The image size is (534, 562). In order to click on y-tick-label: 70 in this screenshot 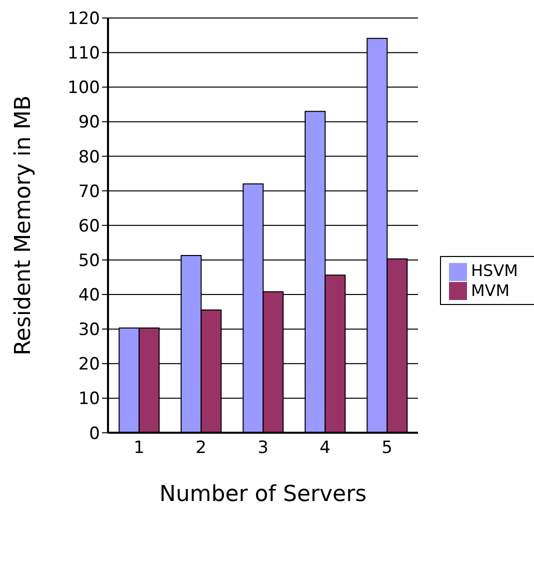, I will do `click(89, 192)`.